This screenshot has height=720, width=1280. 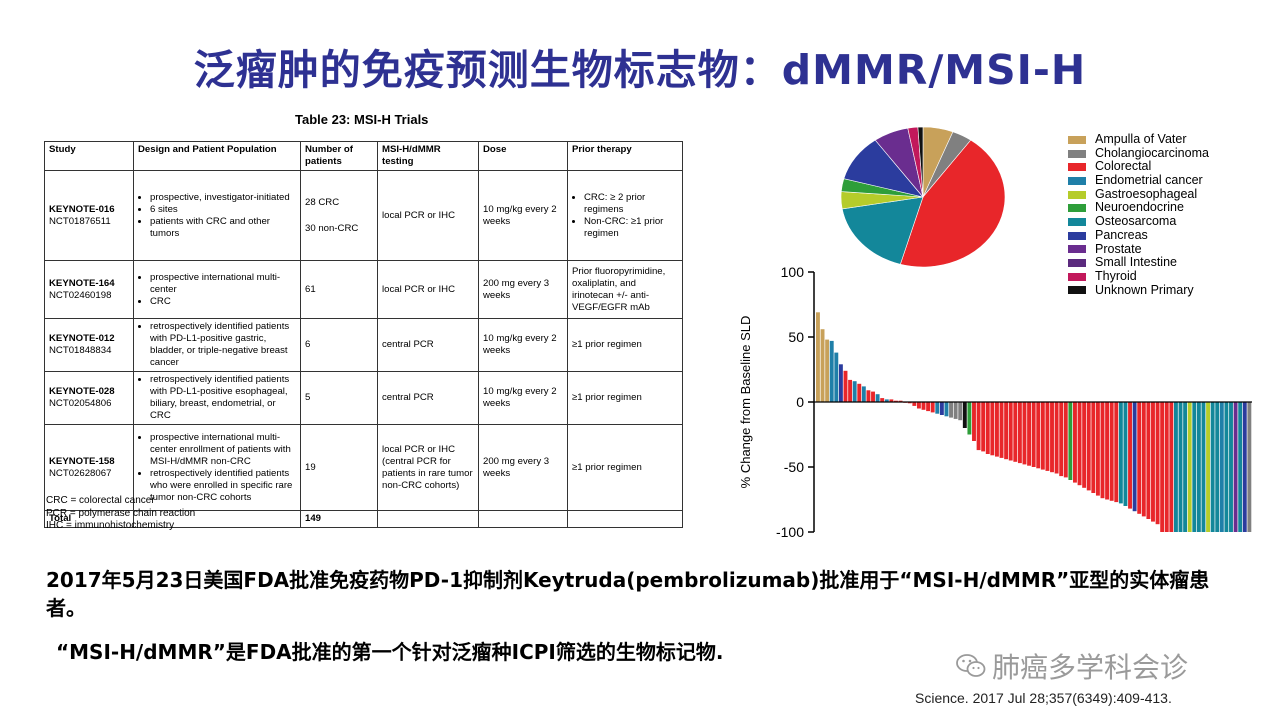 I want to click on legend-item: Thyroid, so click(x=1138, y=276).